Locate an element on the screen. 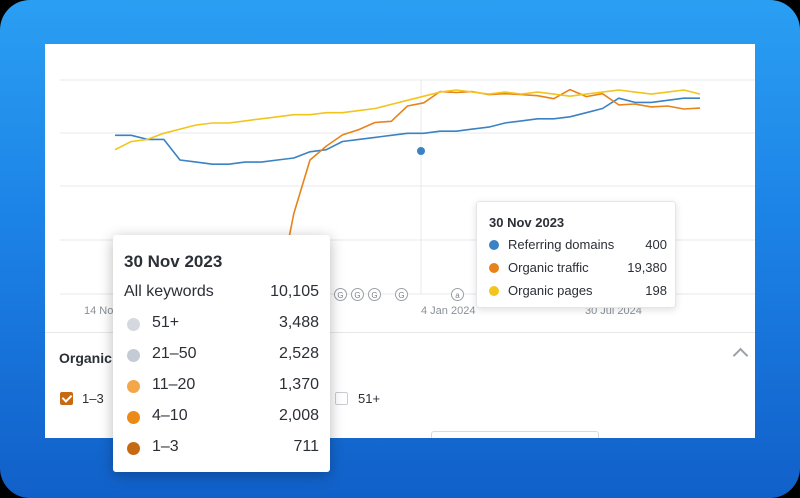  series-line-referring-domains is located at coordinates (407, 131).